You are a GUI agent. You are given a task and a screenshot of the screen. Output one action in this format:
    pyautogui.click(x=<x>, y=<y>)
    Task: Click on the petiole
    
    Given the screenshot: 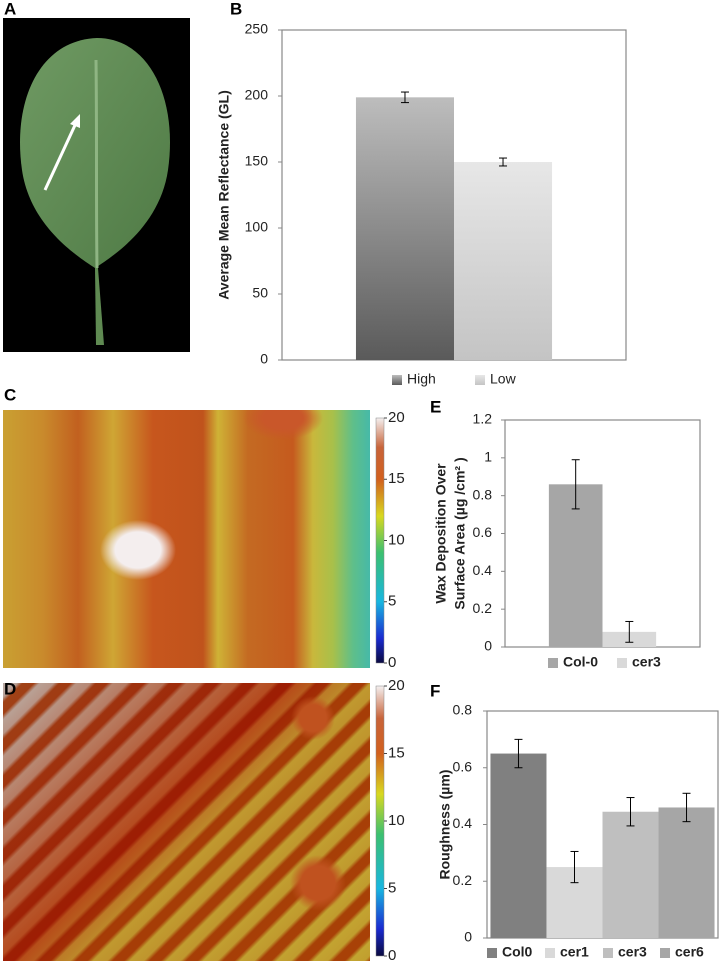 What is the action you would take?
    pyautogui.click(x=99, y=306)
    